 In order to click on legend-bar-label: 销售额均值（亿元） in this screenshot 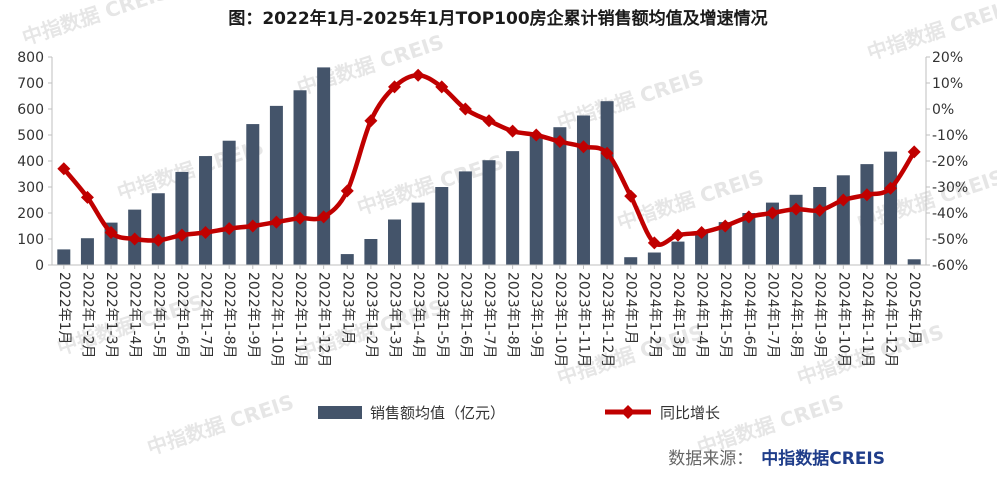, I will do `click(437, 413)`.